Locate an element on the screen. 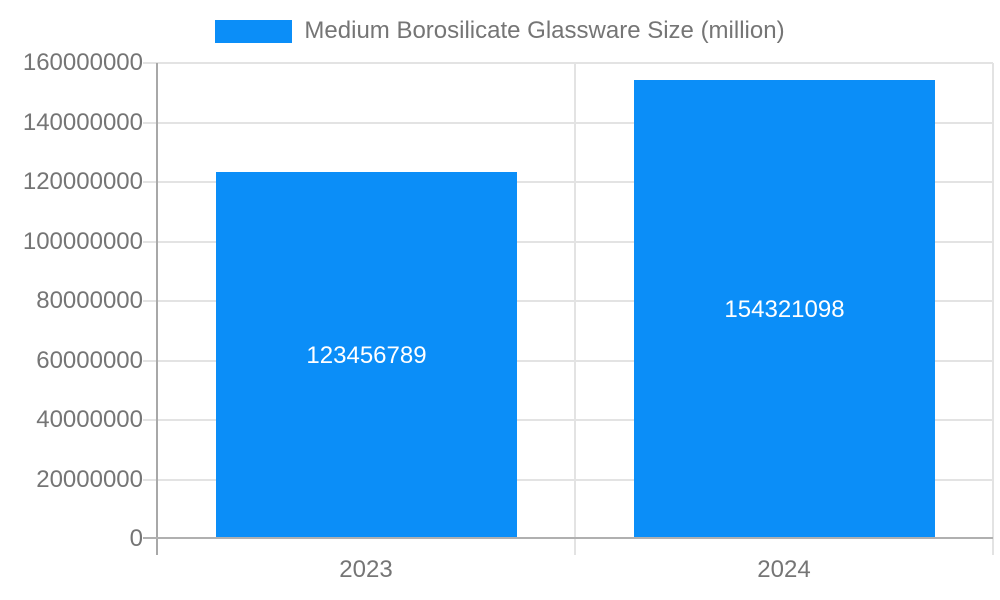  bar-value-label: 154321098 is located at coordinates (784, 309).